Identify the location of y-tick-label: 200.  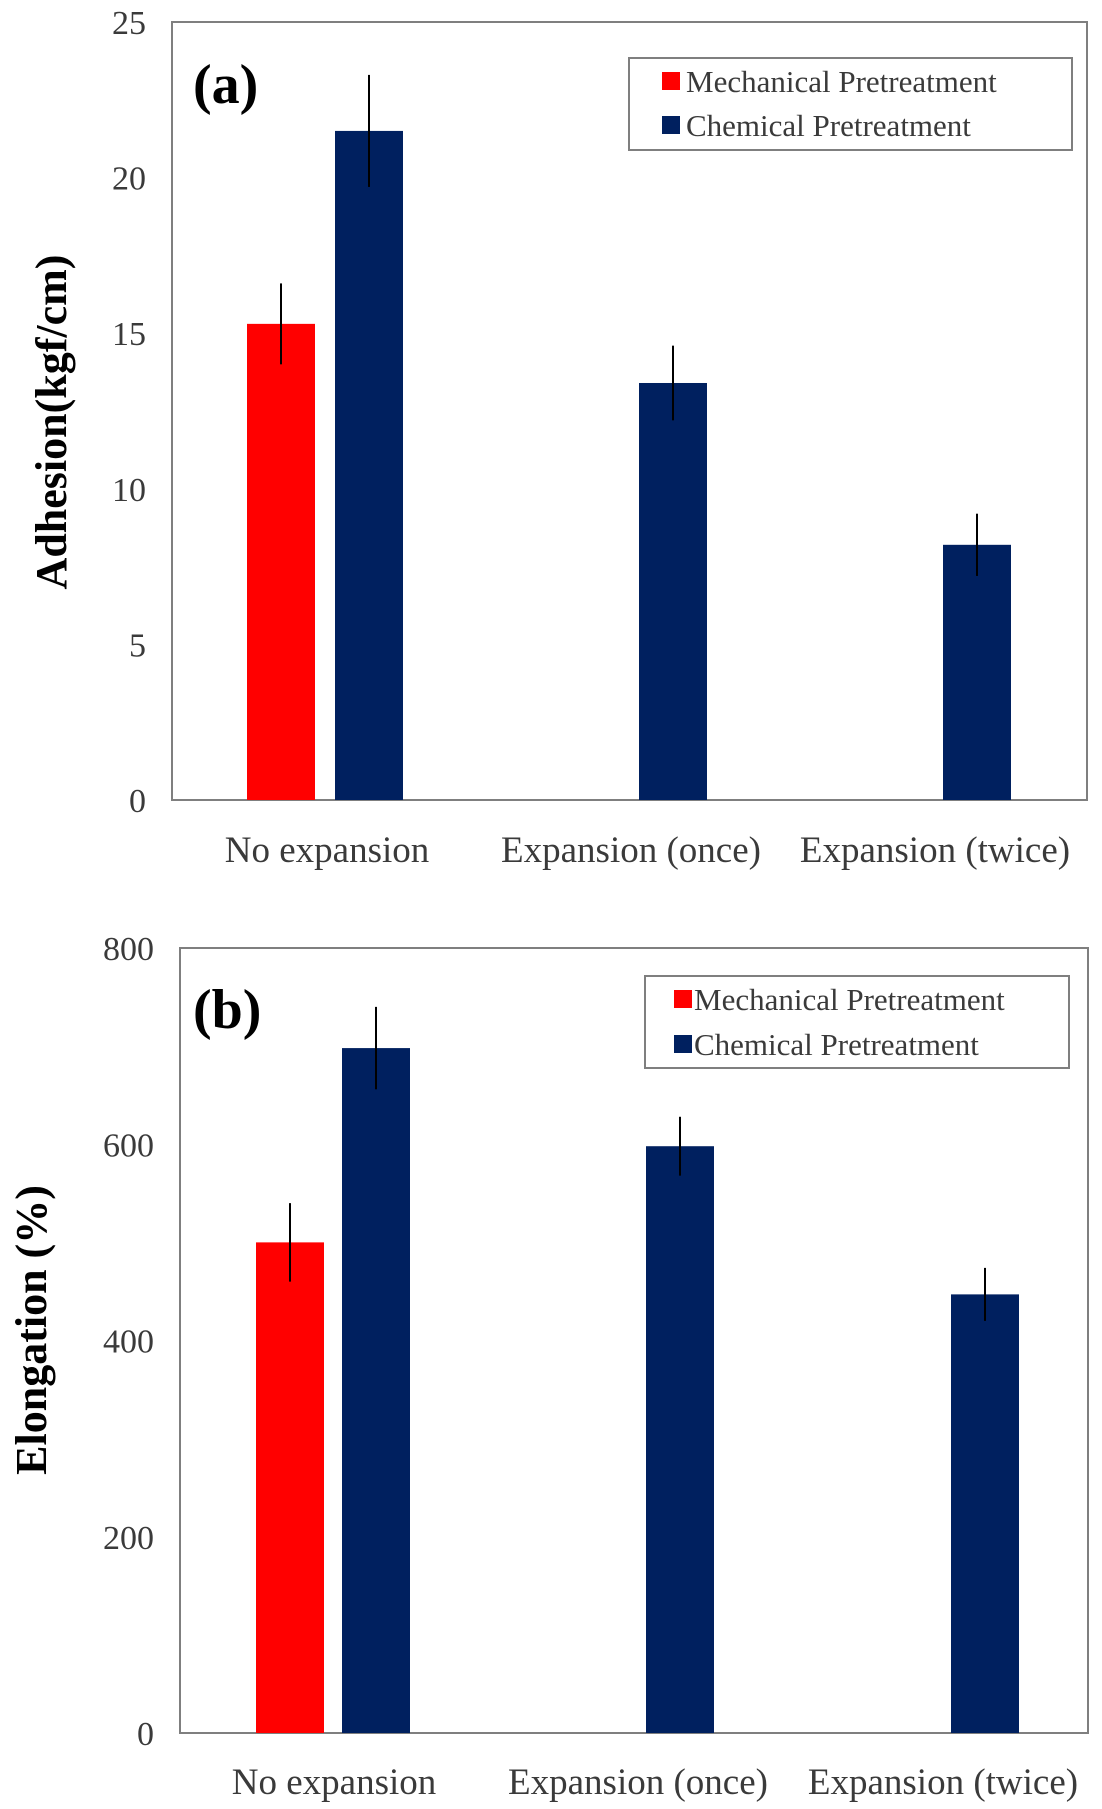
(128, 1538).